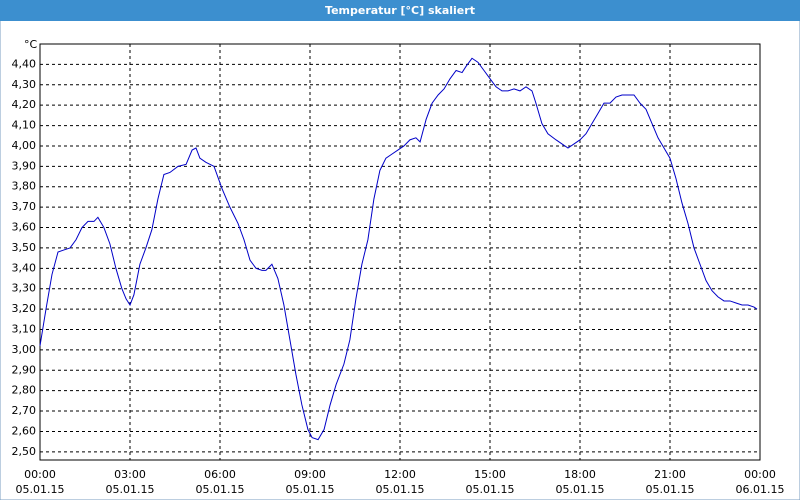 This screenshot has width=800, height=500. Describe the element at coordinates (670, 474) in the screenshot. I see `x-tick-label: 21:00` at that location.